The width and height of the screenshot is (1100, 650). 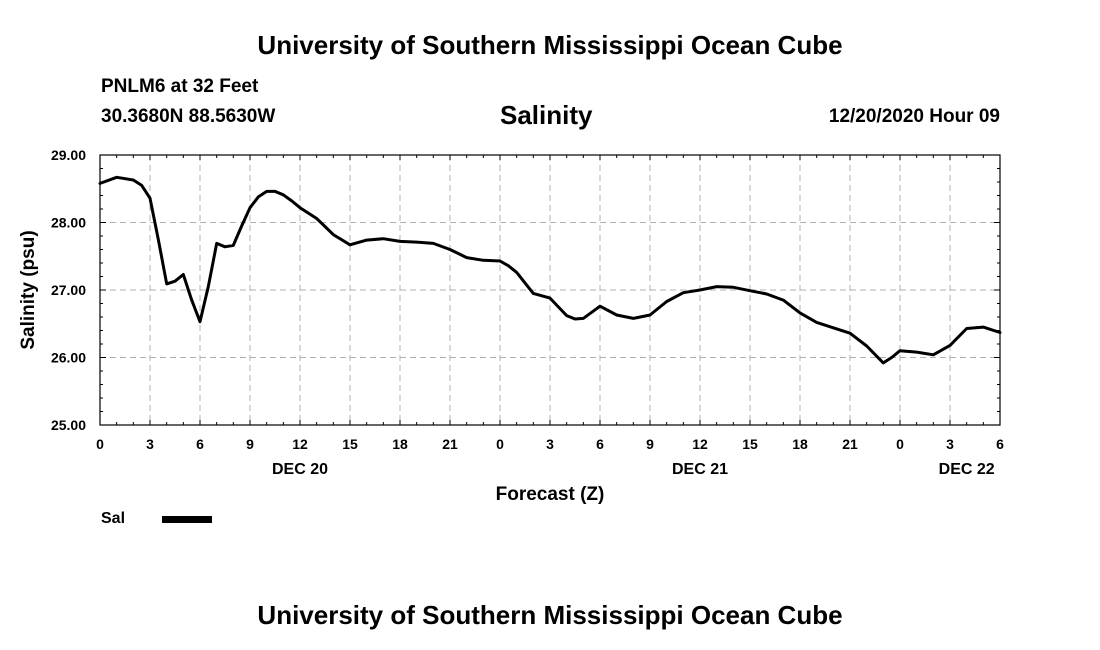 I want to click on x-day-label: DEC 21, so click(x=700, y=469).